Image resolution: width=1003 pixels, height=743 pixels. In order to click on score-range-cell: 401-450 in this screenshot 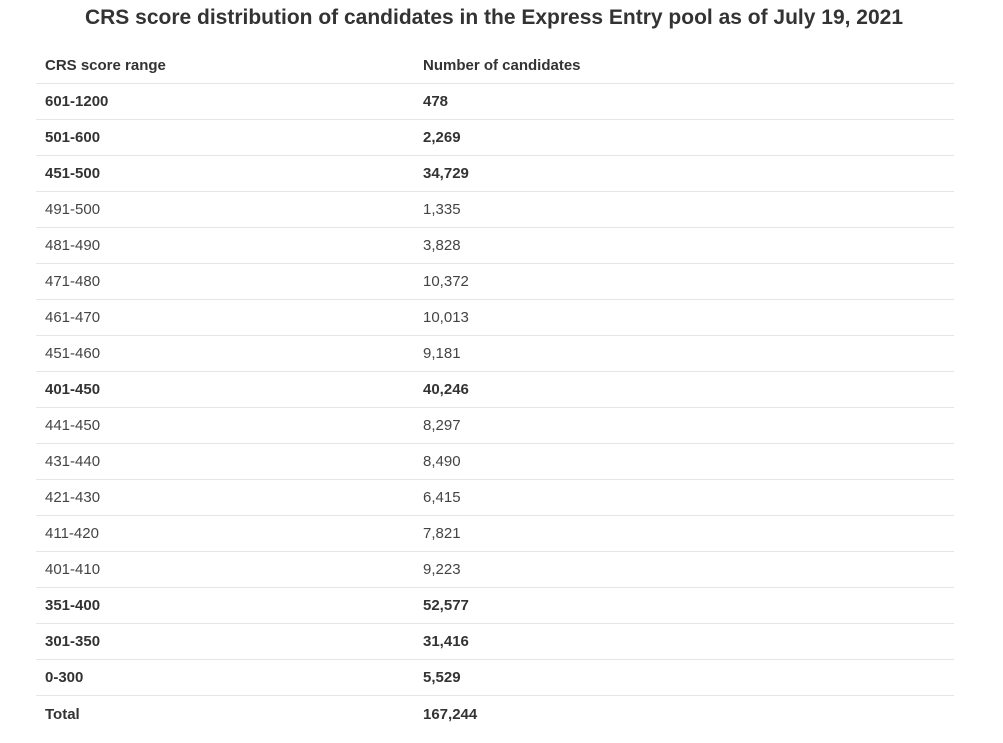, I will do `click(73, 389)`.